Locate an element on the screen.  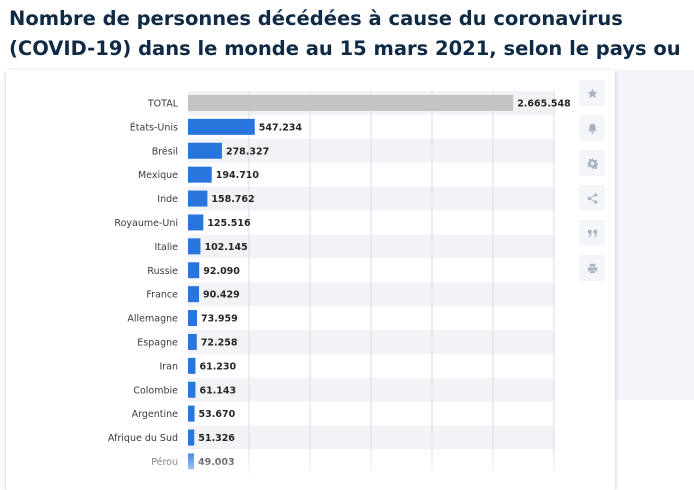
value-label: 125.516 is located at coordinates (229, 223).